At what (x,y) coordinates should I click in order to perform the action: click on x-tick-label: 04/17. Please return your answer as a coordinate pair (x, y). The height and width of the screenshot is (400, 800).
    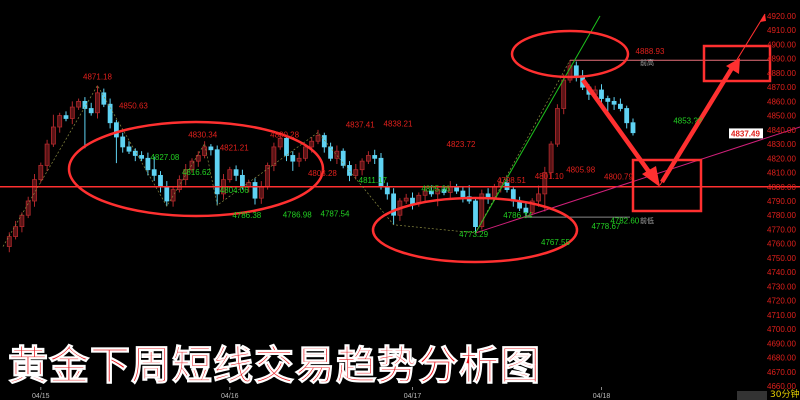
    Looking at the image, I should click on (413, 396).